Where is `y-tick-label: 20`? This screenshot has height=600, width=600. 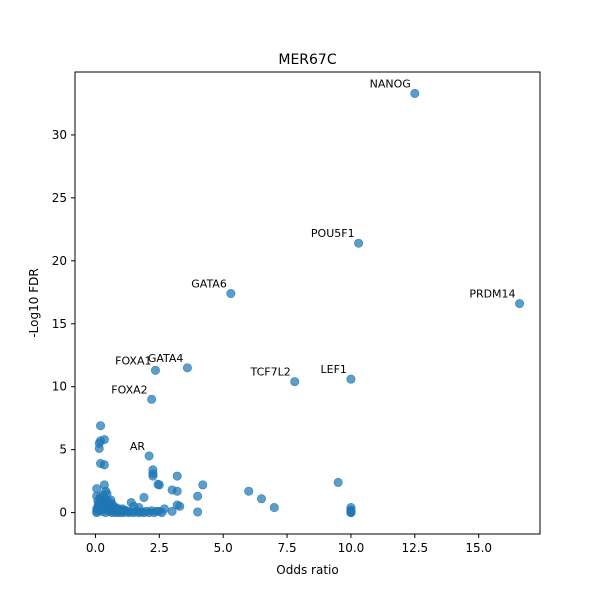
y-tick-label: 20 is located at coordinates (59, 261).